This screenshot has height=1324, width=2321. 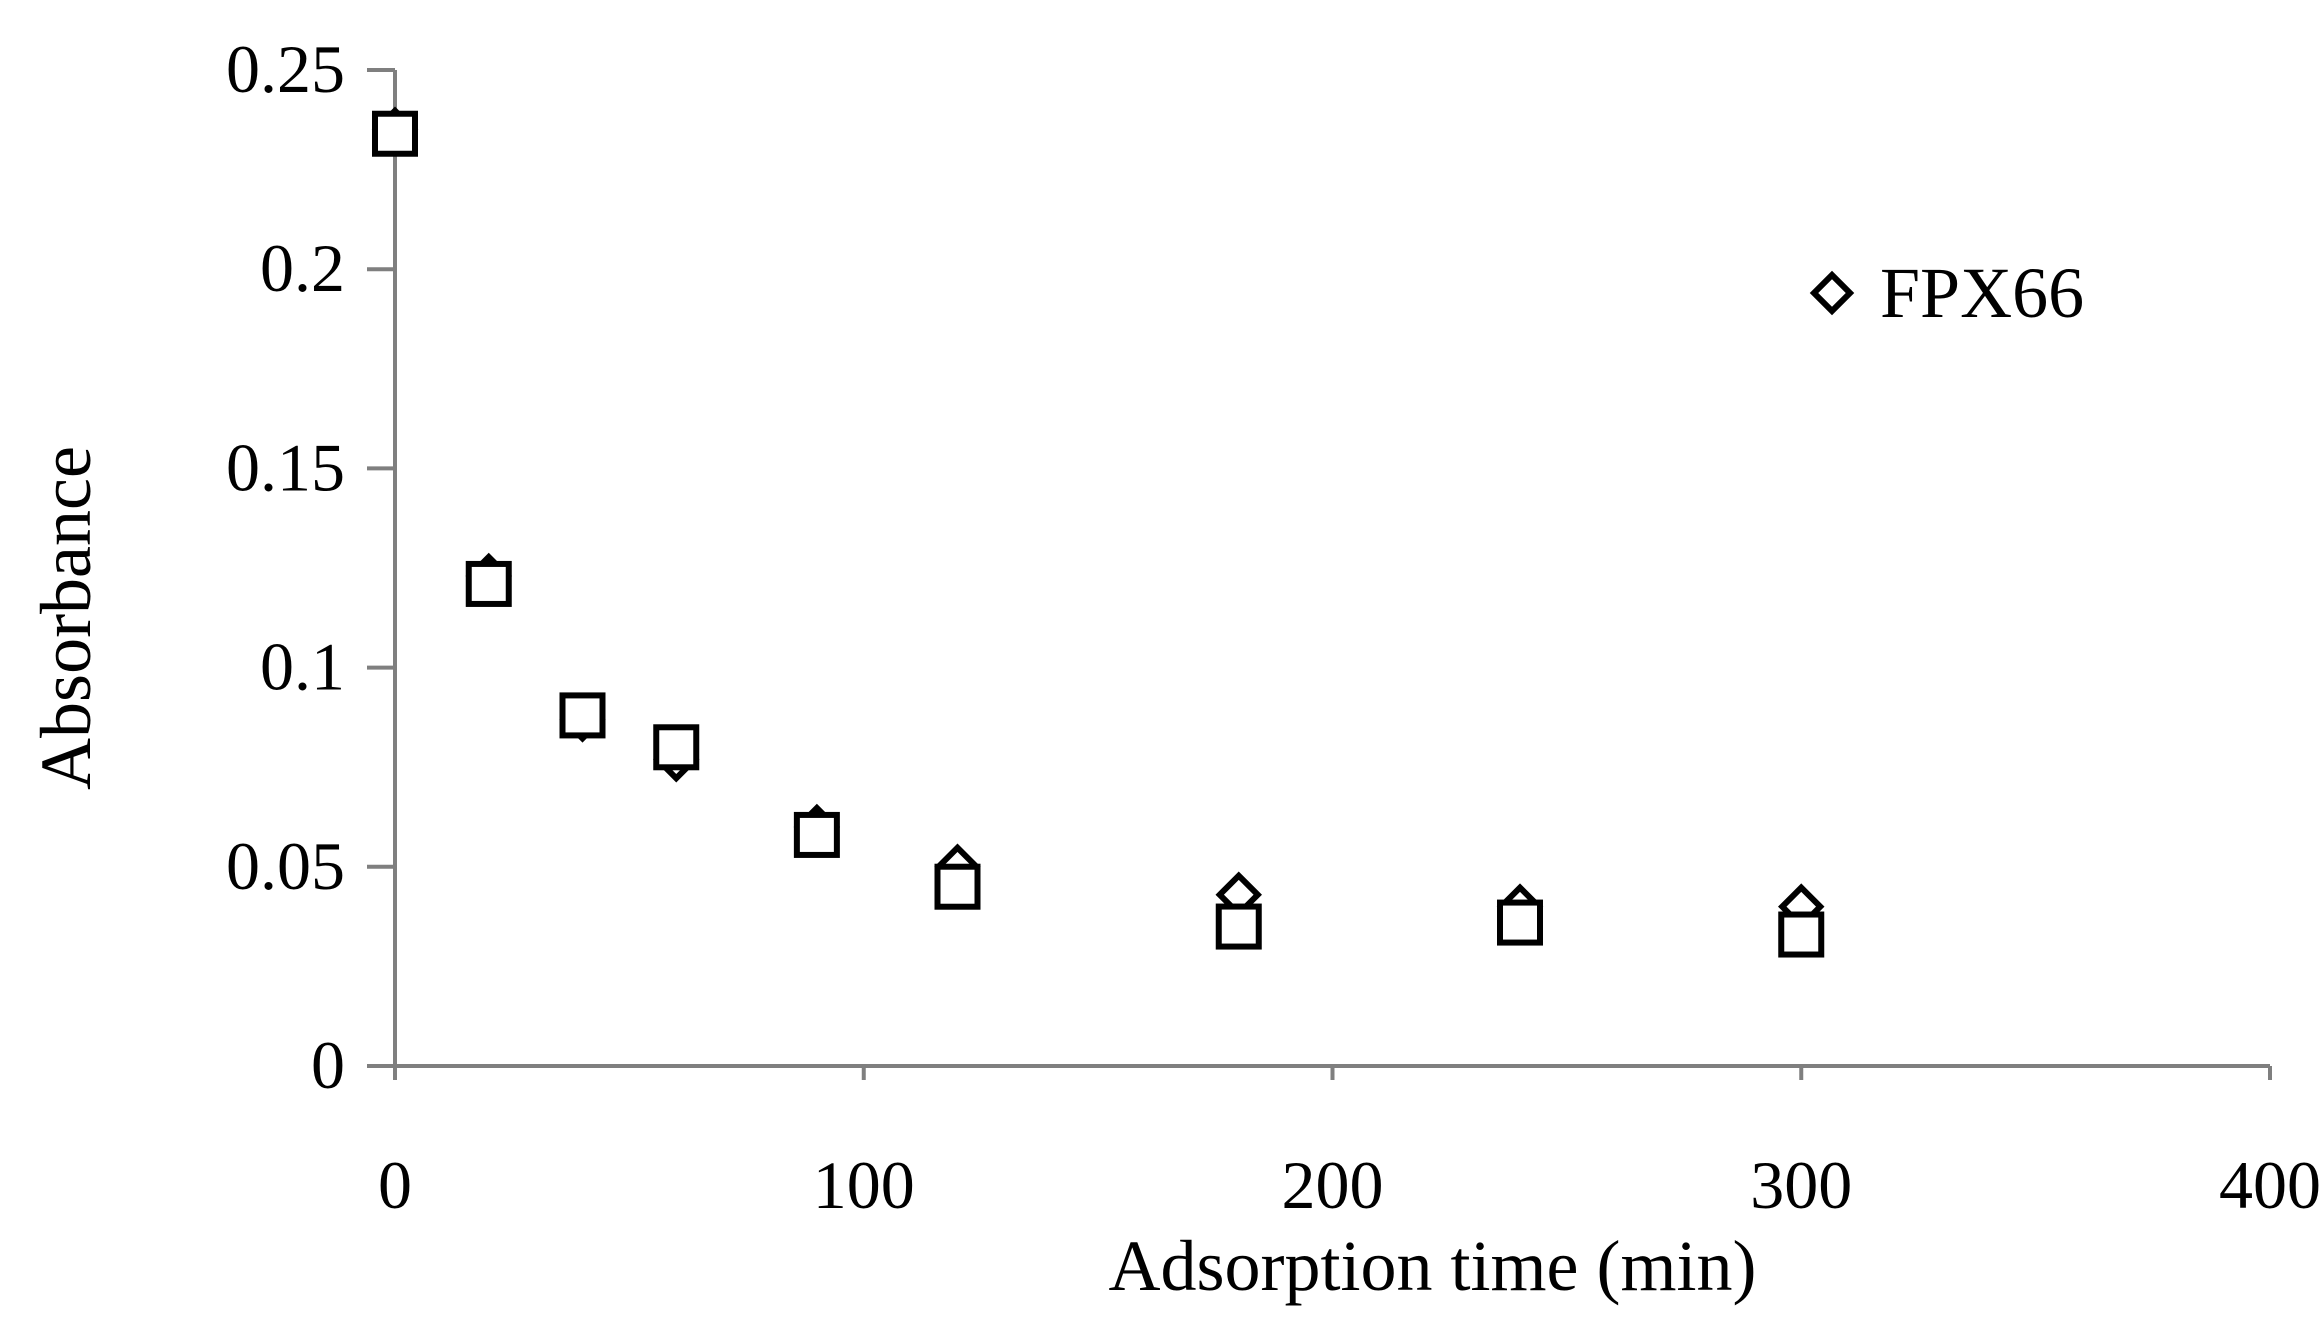 What do you see at coordinates (1801, 1185) in the screenshot?
I see `x-tick-label: 300` at bounding box center [1801, 1185].